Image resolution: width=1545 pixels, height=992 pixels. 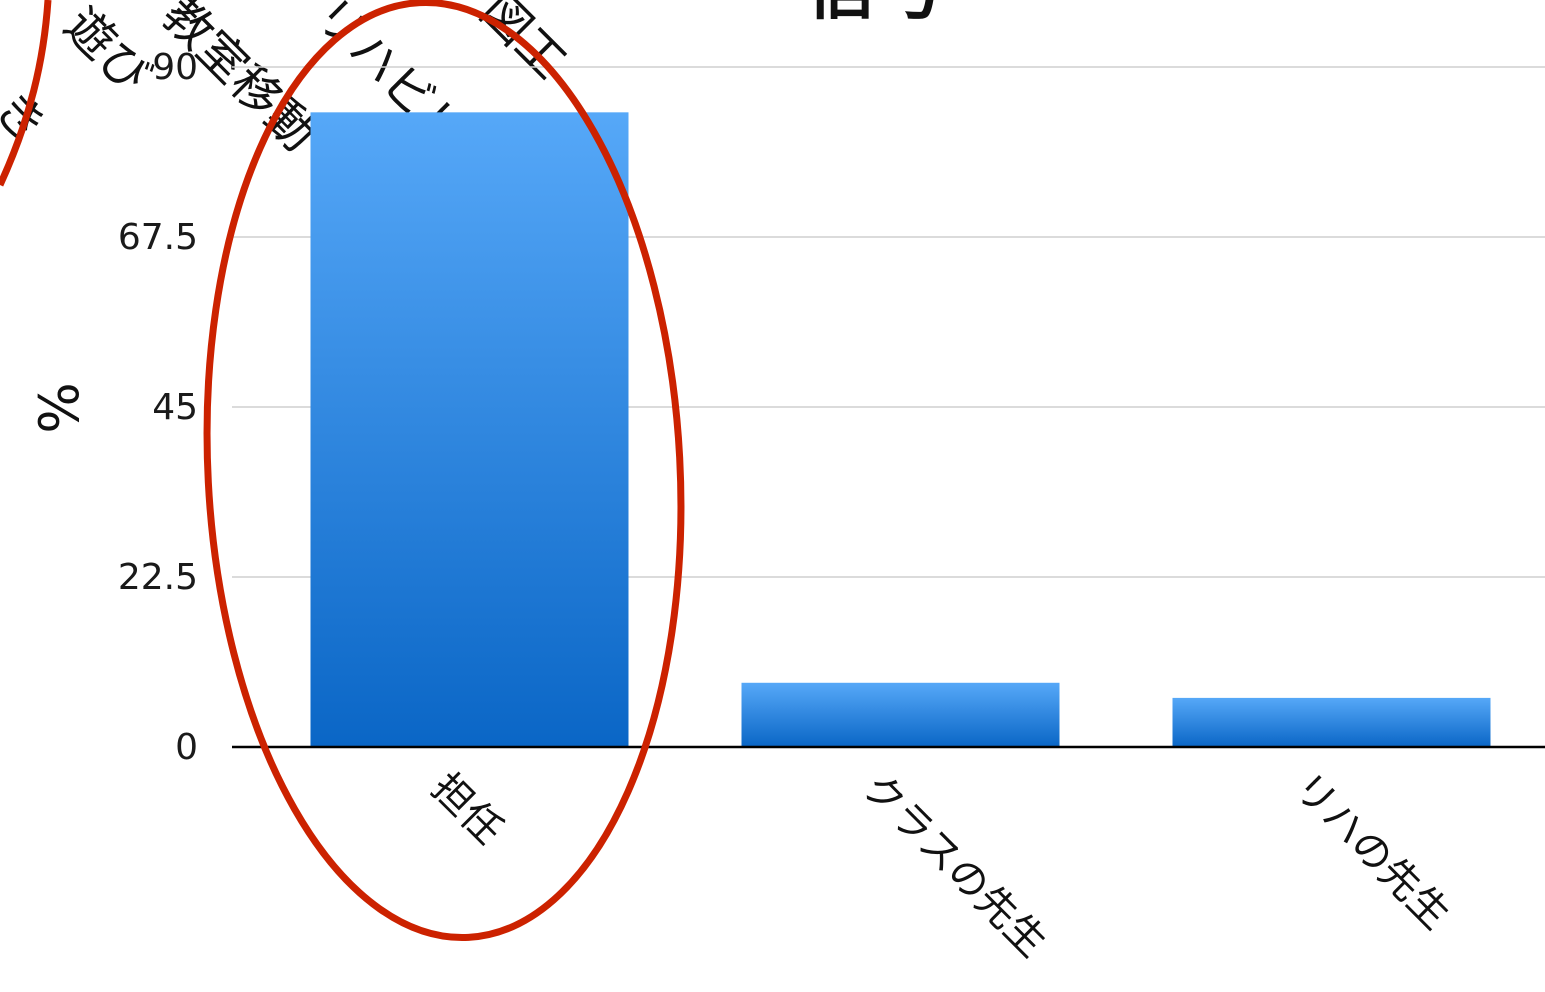 I want to click on y-axis-label: %, so click(x=59, y=407).